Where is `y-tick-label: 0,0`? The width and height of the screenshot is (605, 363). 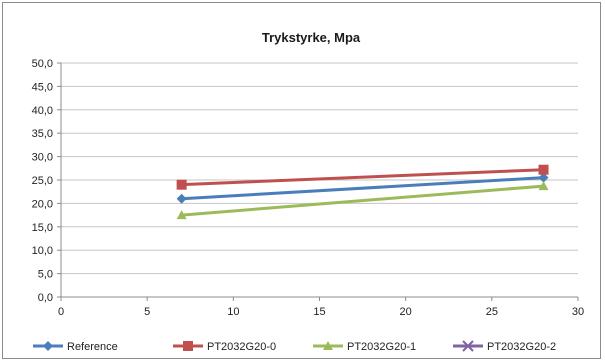 y-tick-label: 0,0 is located at coordinates (45, 298).